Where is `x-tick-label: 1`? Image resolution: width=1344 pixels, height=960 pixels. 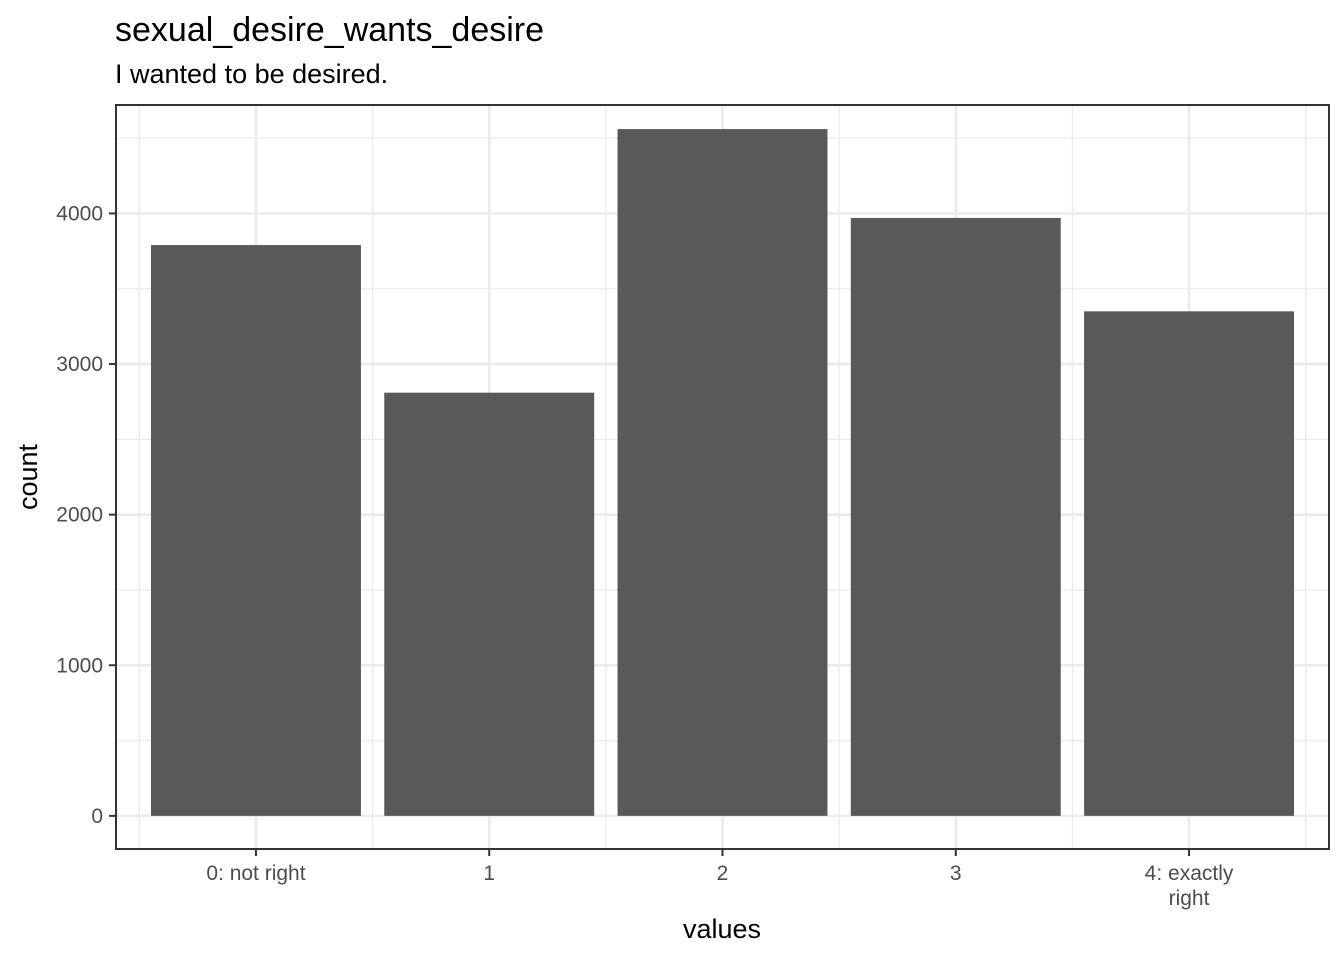
x-tick-label: 1 is located at coordinates (489, 873).